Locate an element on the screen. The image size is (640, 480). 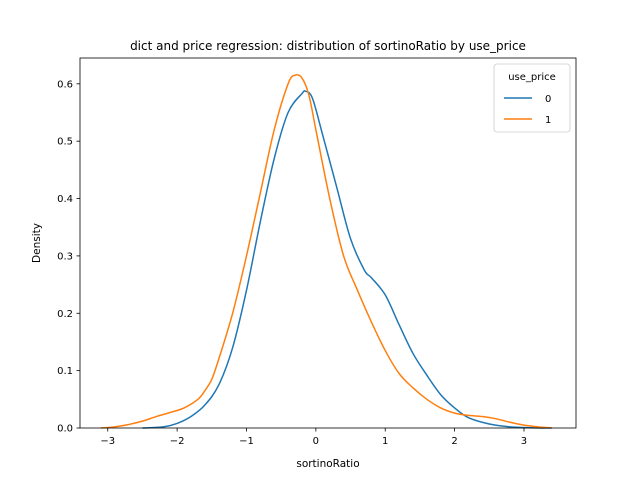
x-tick-label: −1 is located at coordinates (246, 441).